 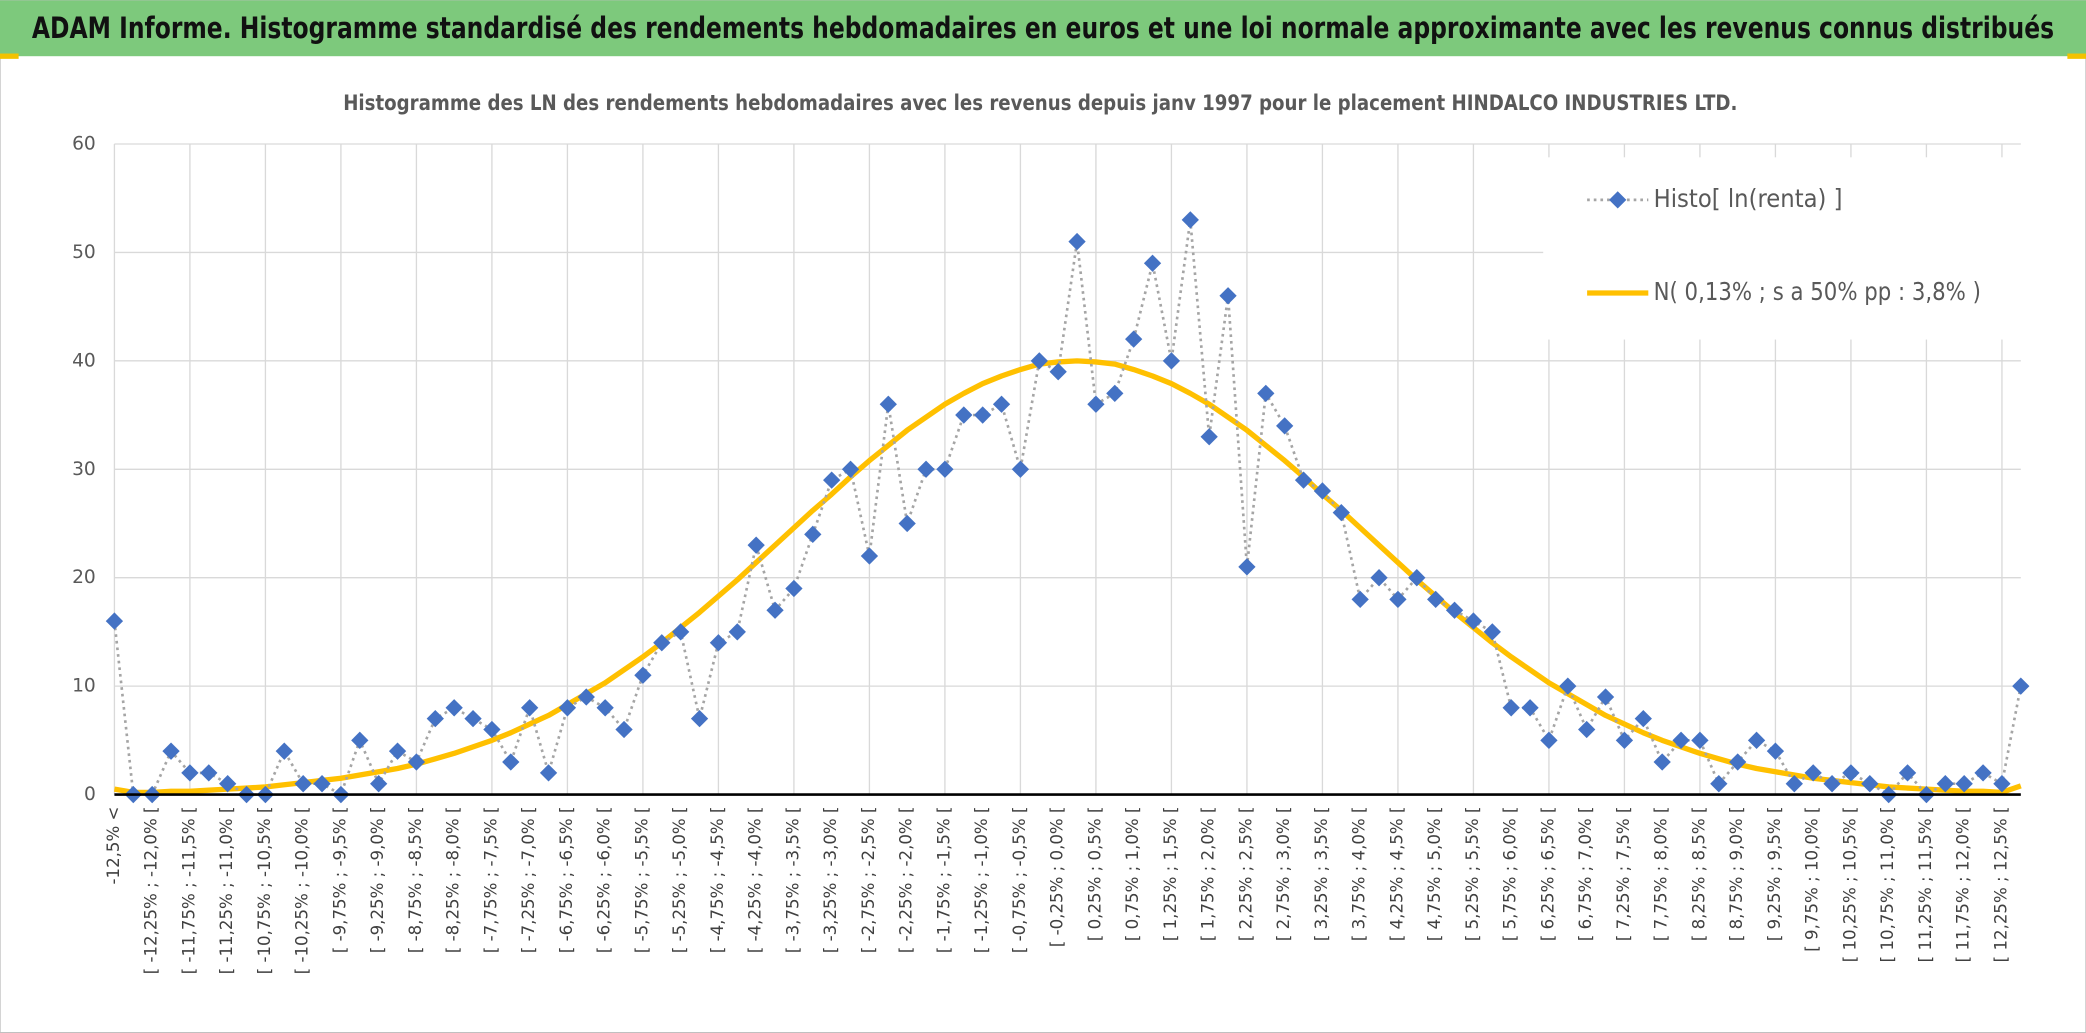 What do you see at coordinates (226, 891) in the screenshot?
I see `x-tick-label: [ -11,25% ; -11,0% [` at bounding box center [226, 891].